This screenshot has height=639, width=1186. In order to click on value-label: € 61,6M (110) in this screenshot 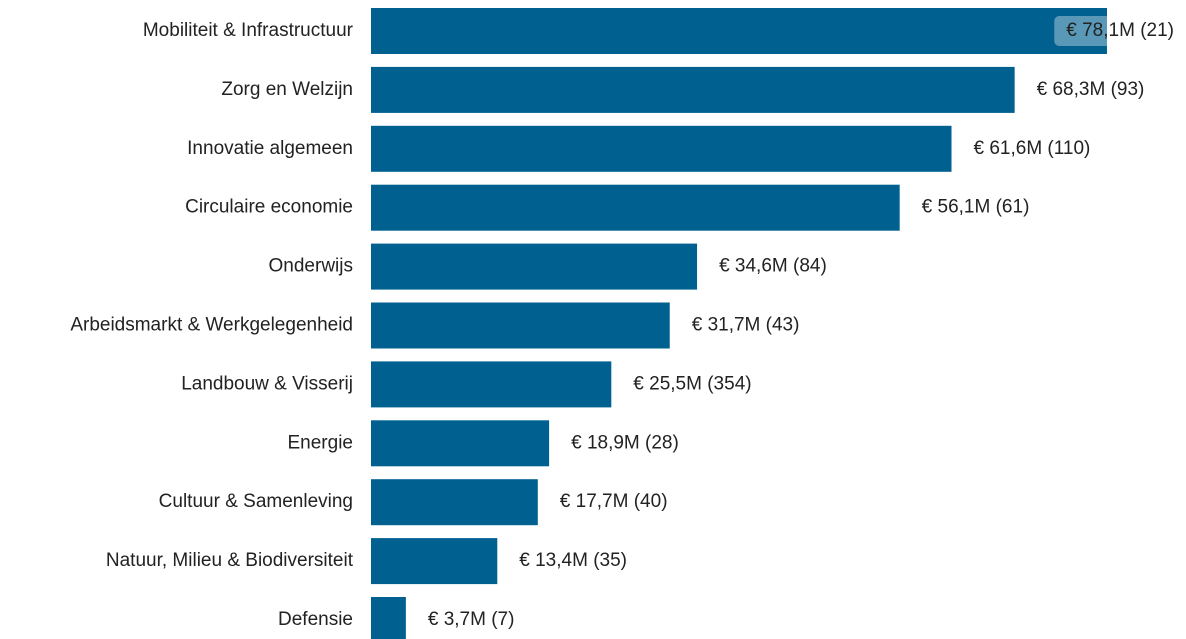, I will do `click(1032, 148)`.